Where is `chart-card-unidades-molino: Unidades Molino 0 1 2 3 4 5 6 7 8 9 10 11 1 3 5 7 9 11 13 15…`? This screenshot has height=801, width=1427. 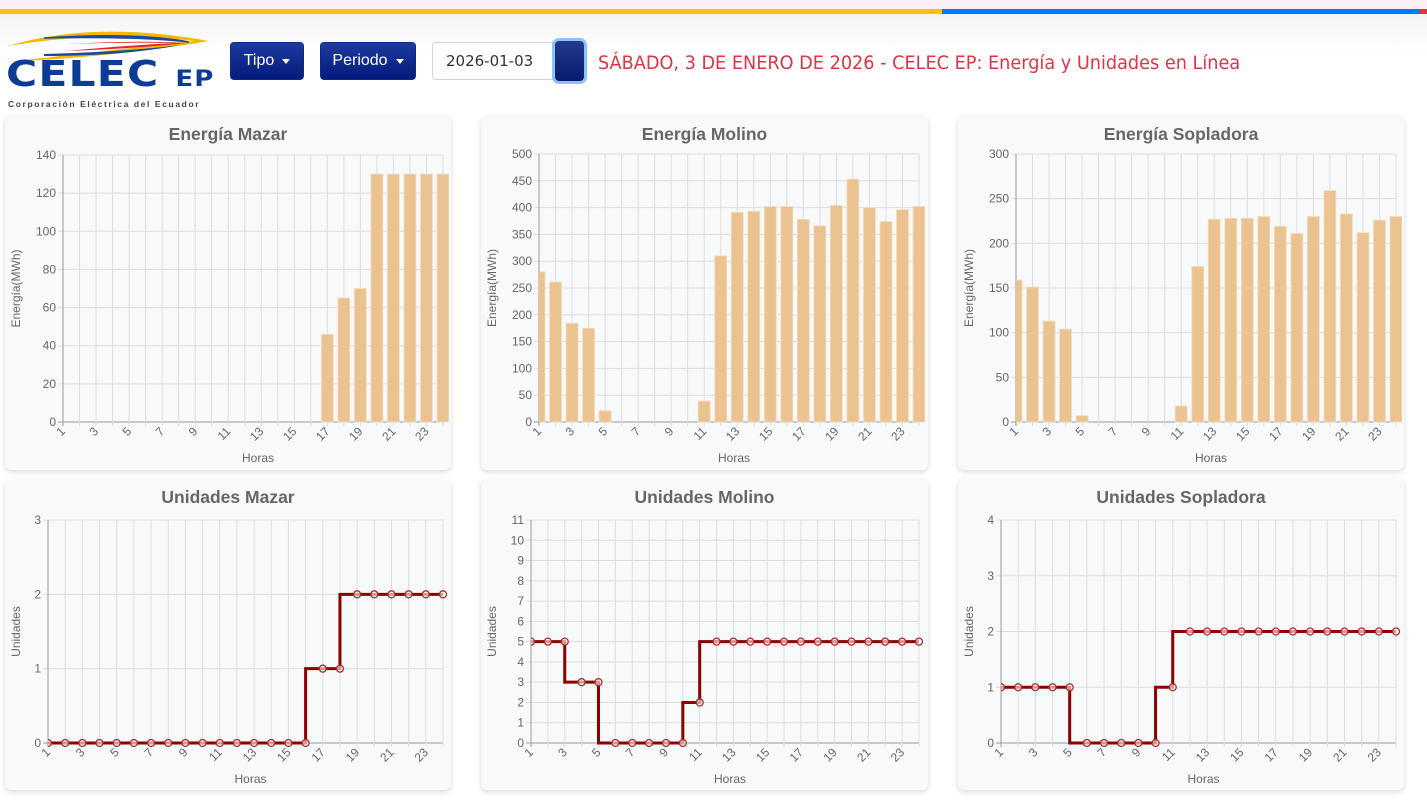 chart-card-unidades-molino: Unidades Molino 0 1 2 3 4 5 6 7 8 9 10 11 1 3 5 7 9 11 13 15… is located at coordinates (704, 634).